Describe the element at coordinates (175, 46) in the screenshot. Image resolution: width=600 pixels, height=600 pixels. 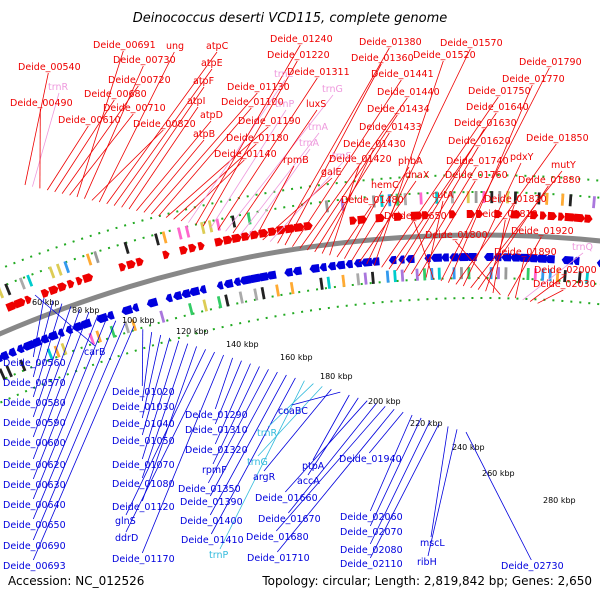
I see `gene-label: ung` at that location.